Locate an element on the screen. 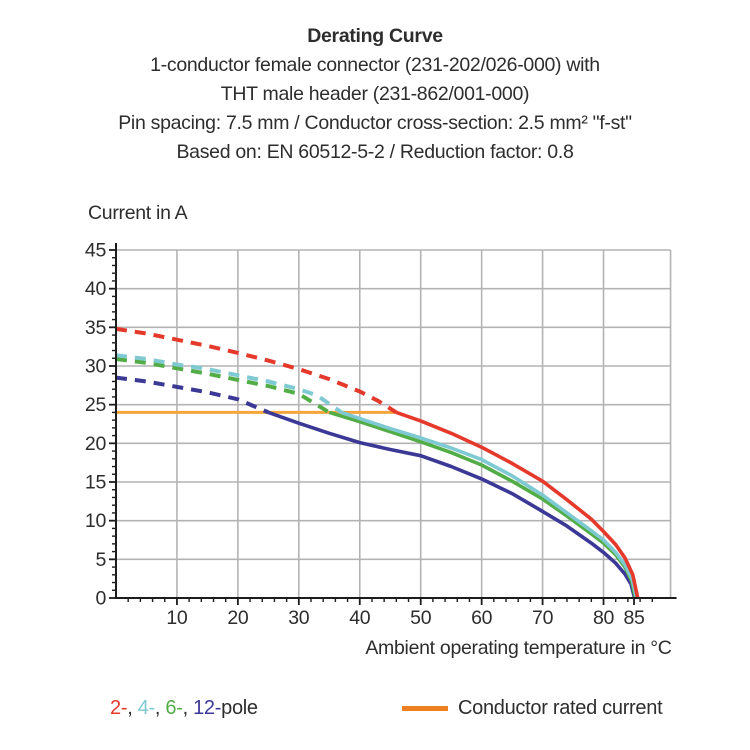 This screenshot has height=750, width=750. y-tick-label: 25 is located at coordinates (96, 405).